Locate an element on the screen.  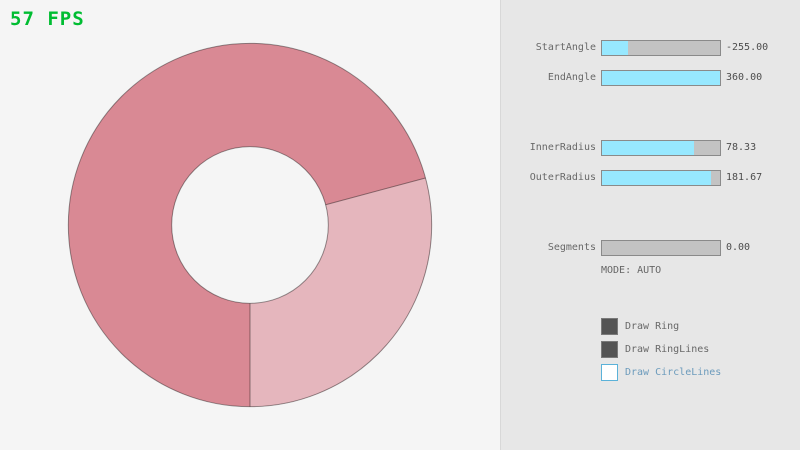
ring-hole is located at coordinates (250, 225).